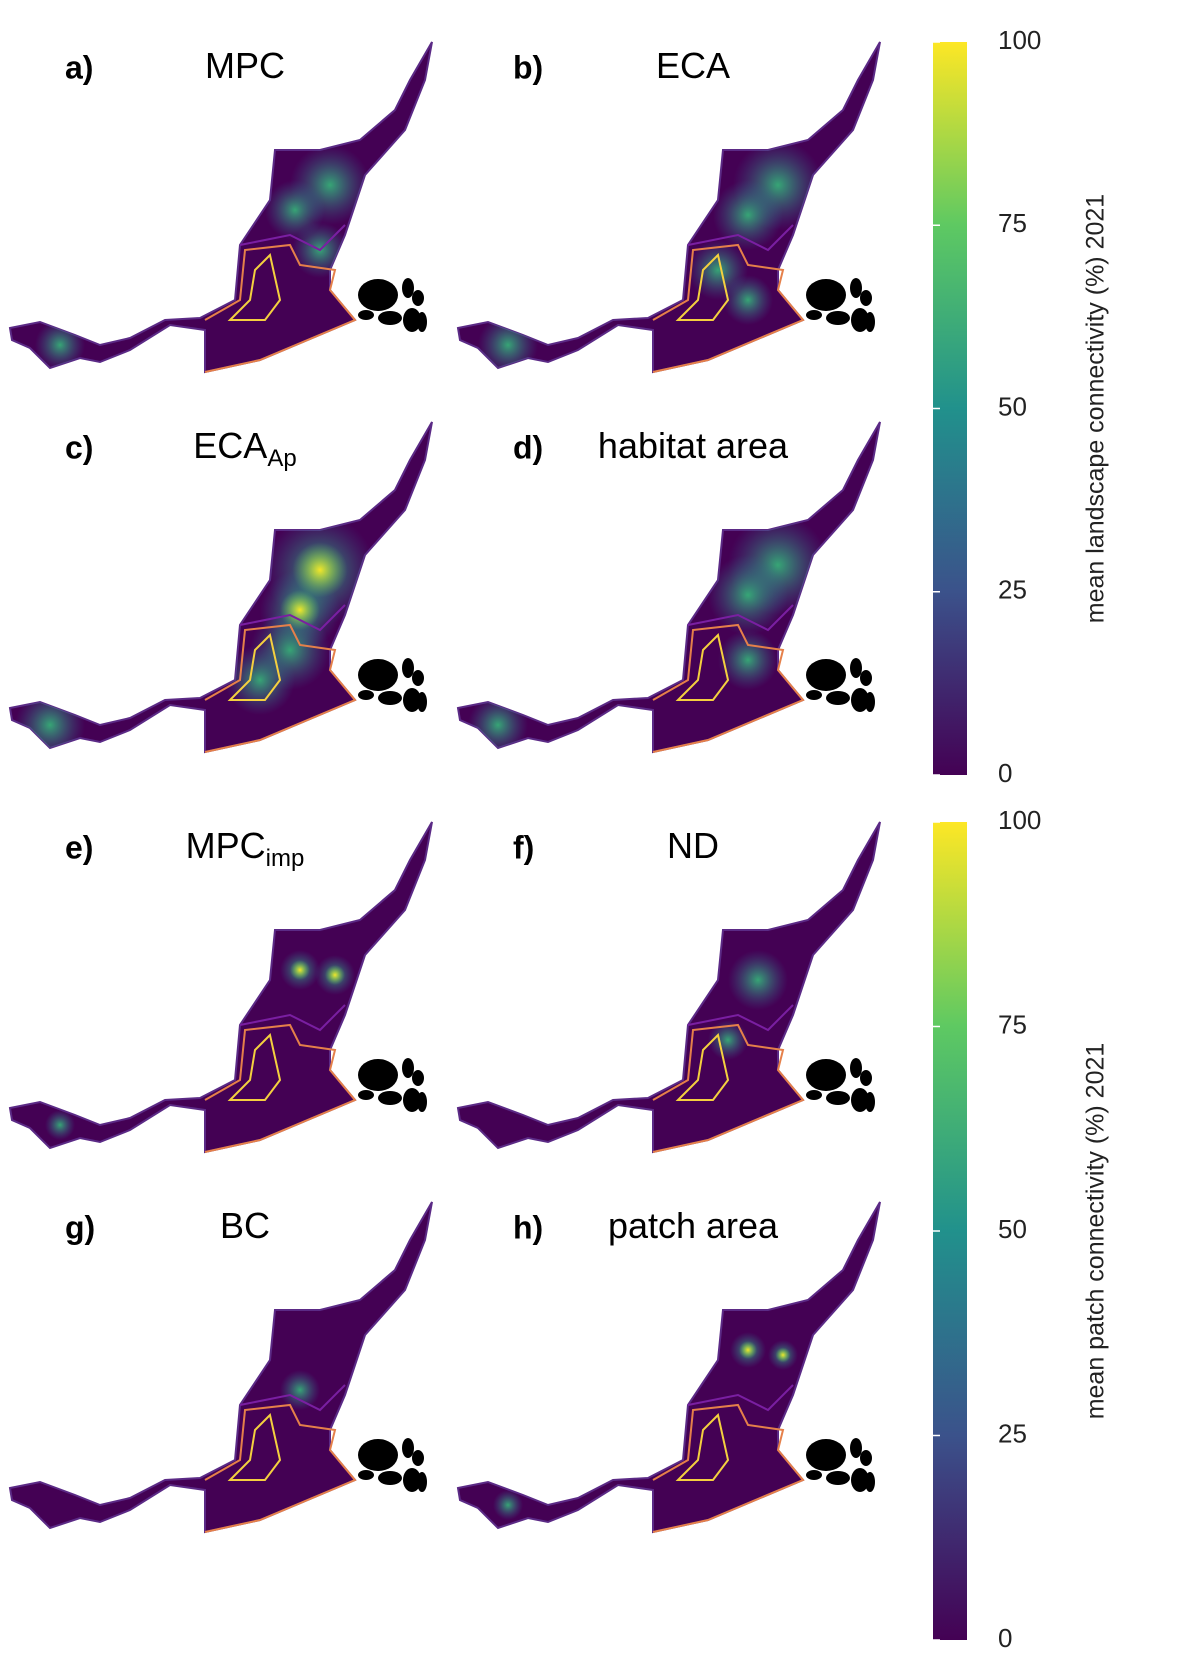 Image resolution: width=1198 pixels, height=1676 pixels. What do you see at coordinates (79, 847) in the screenshot?
I see `panel-label: e)` at bounding box center [79, 847].